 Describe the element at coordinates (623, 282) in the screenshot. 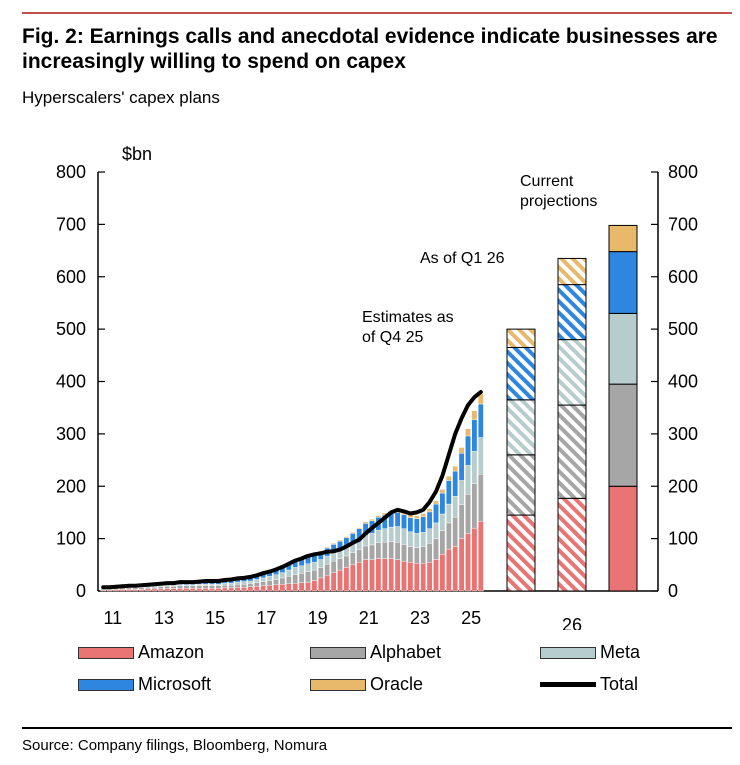

I see `projection-segment-microsoft` at that location.